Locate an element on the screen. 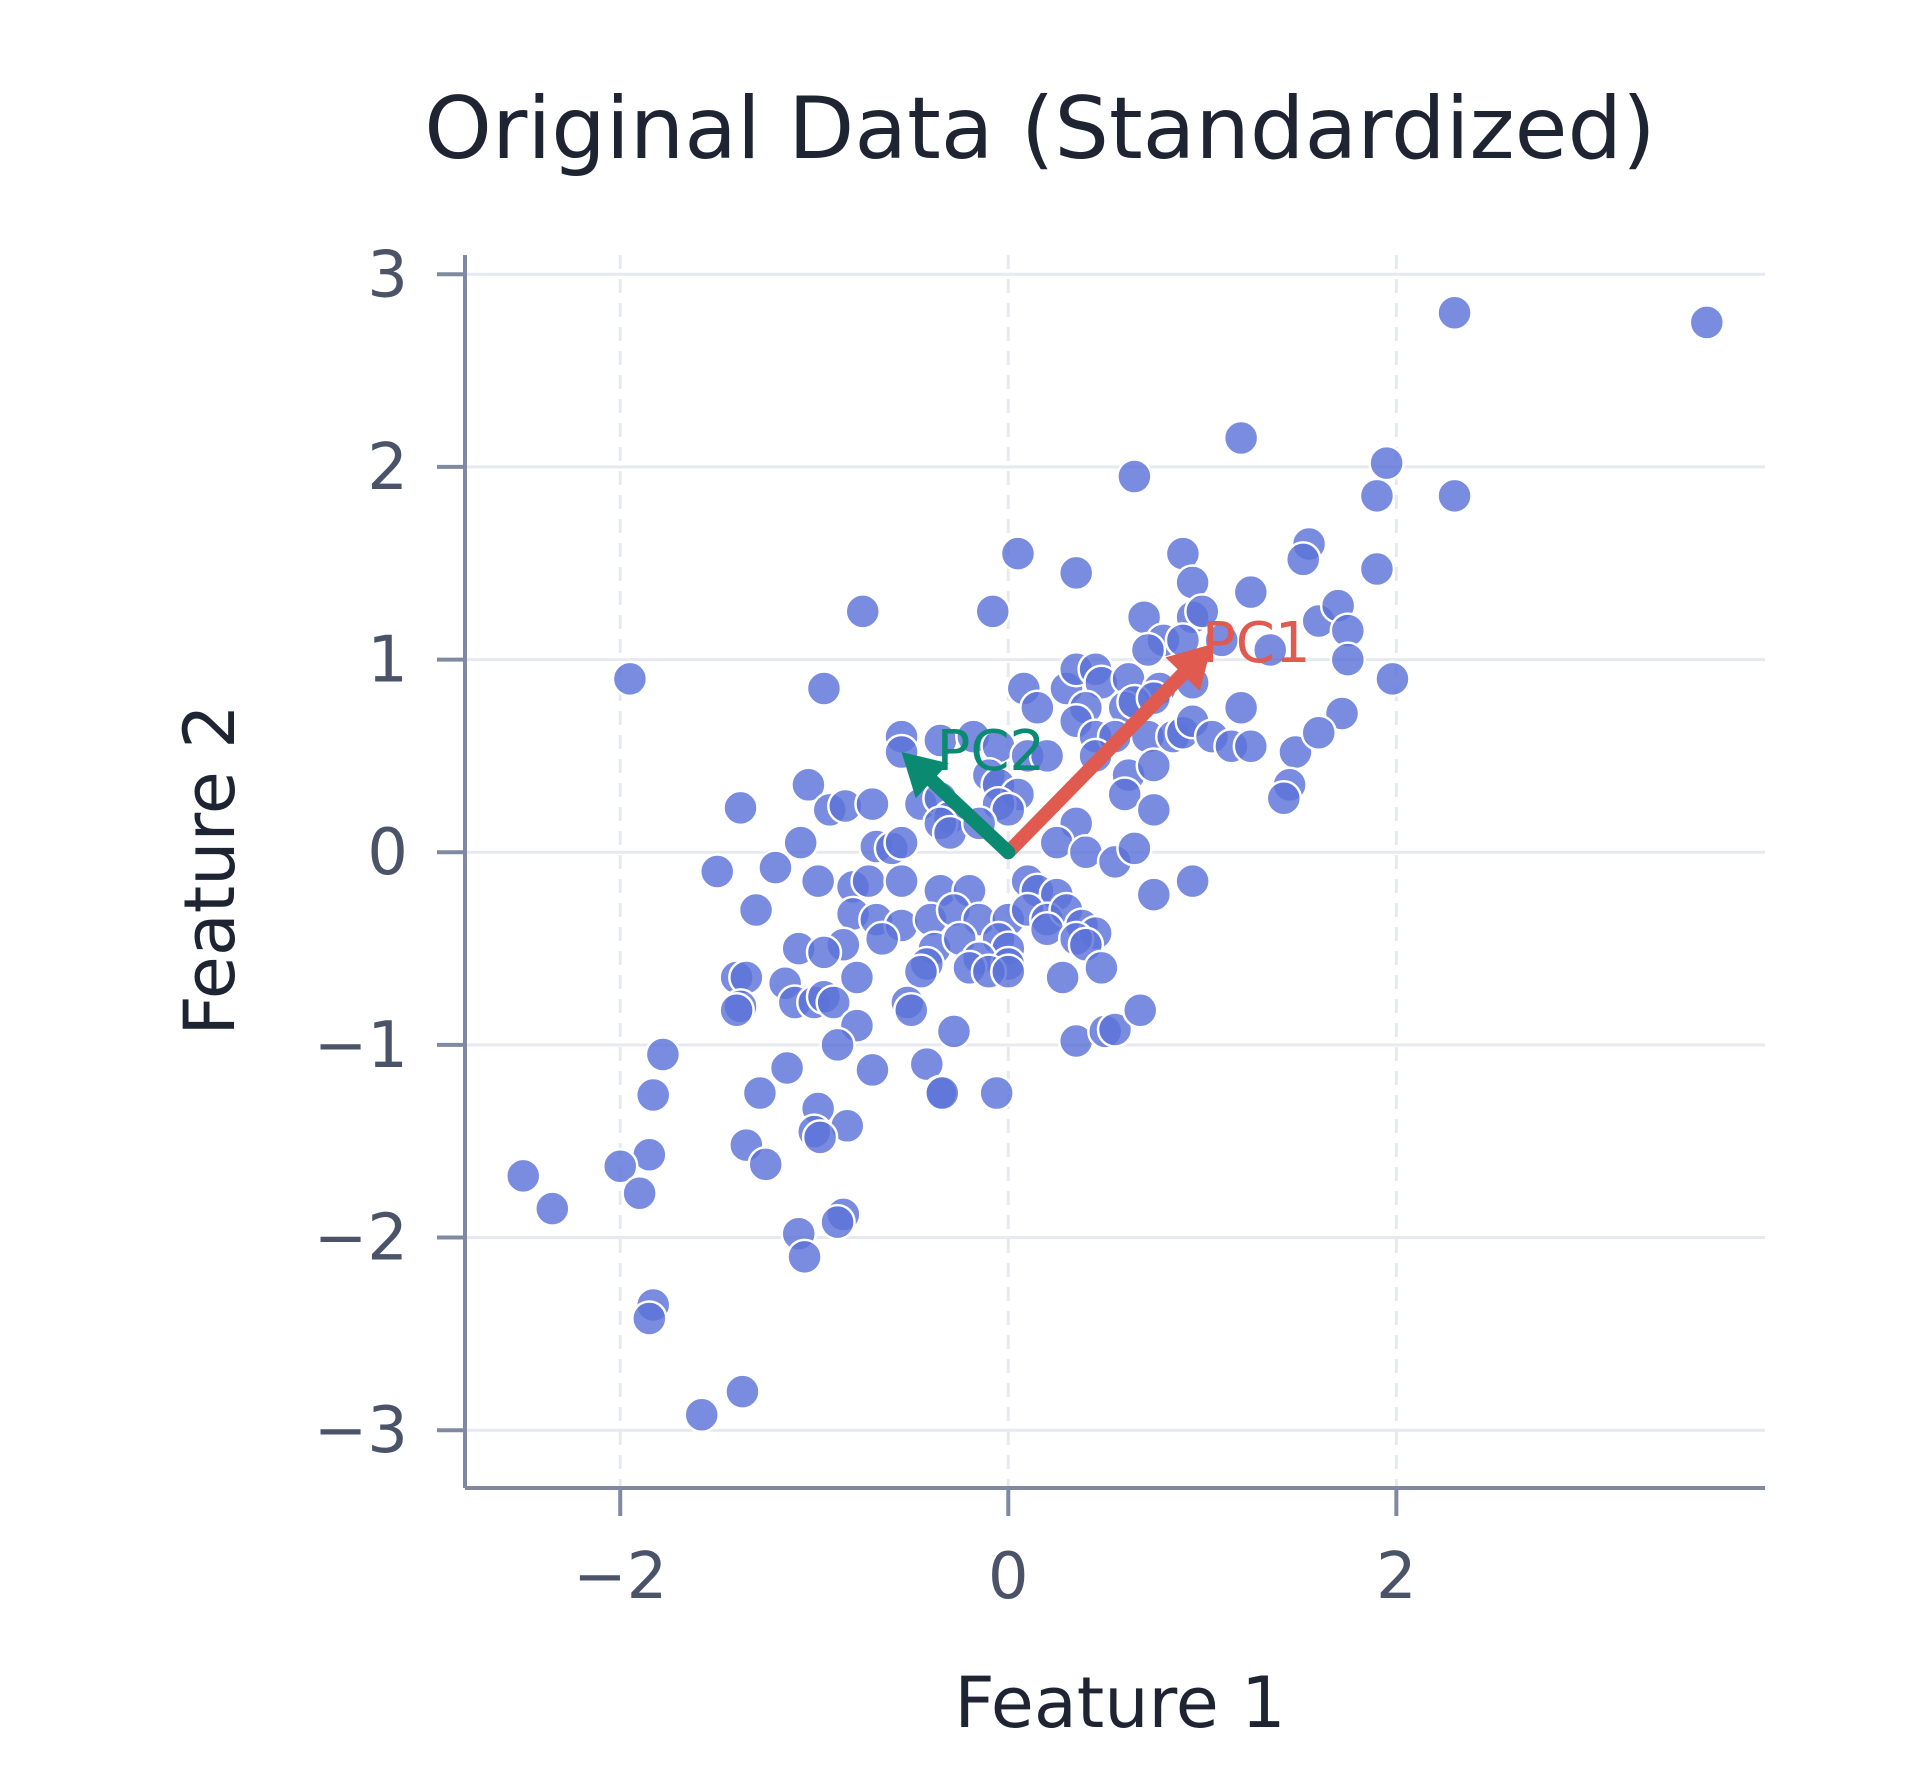  y-axis-label: Feature 2 is located at coordinates (210, 869).